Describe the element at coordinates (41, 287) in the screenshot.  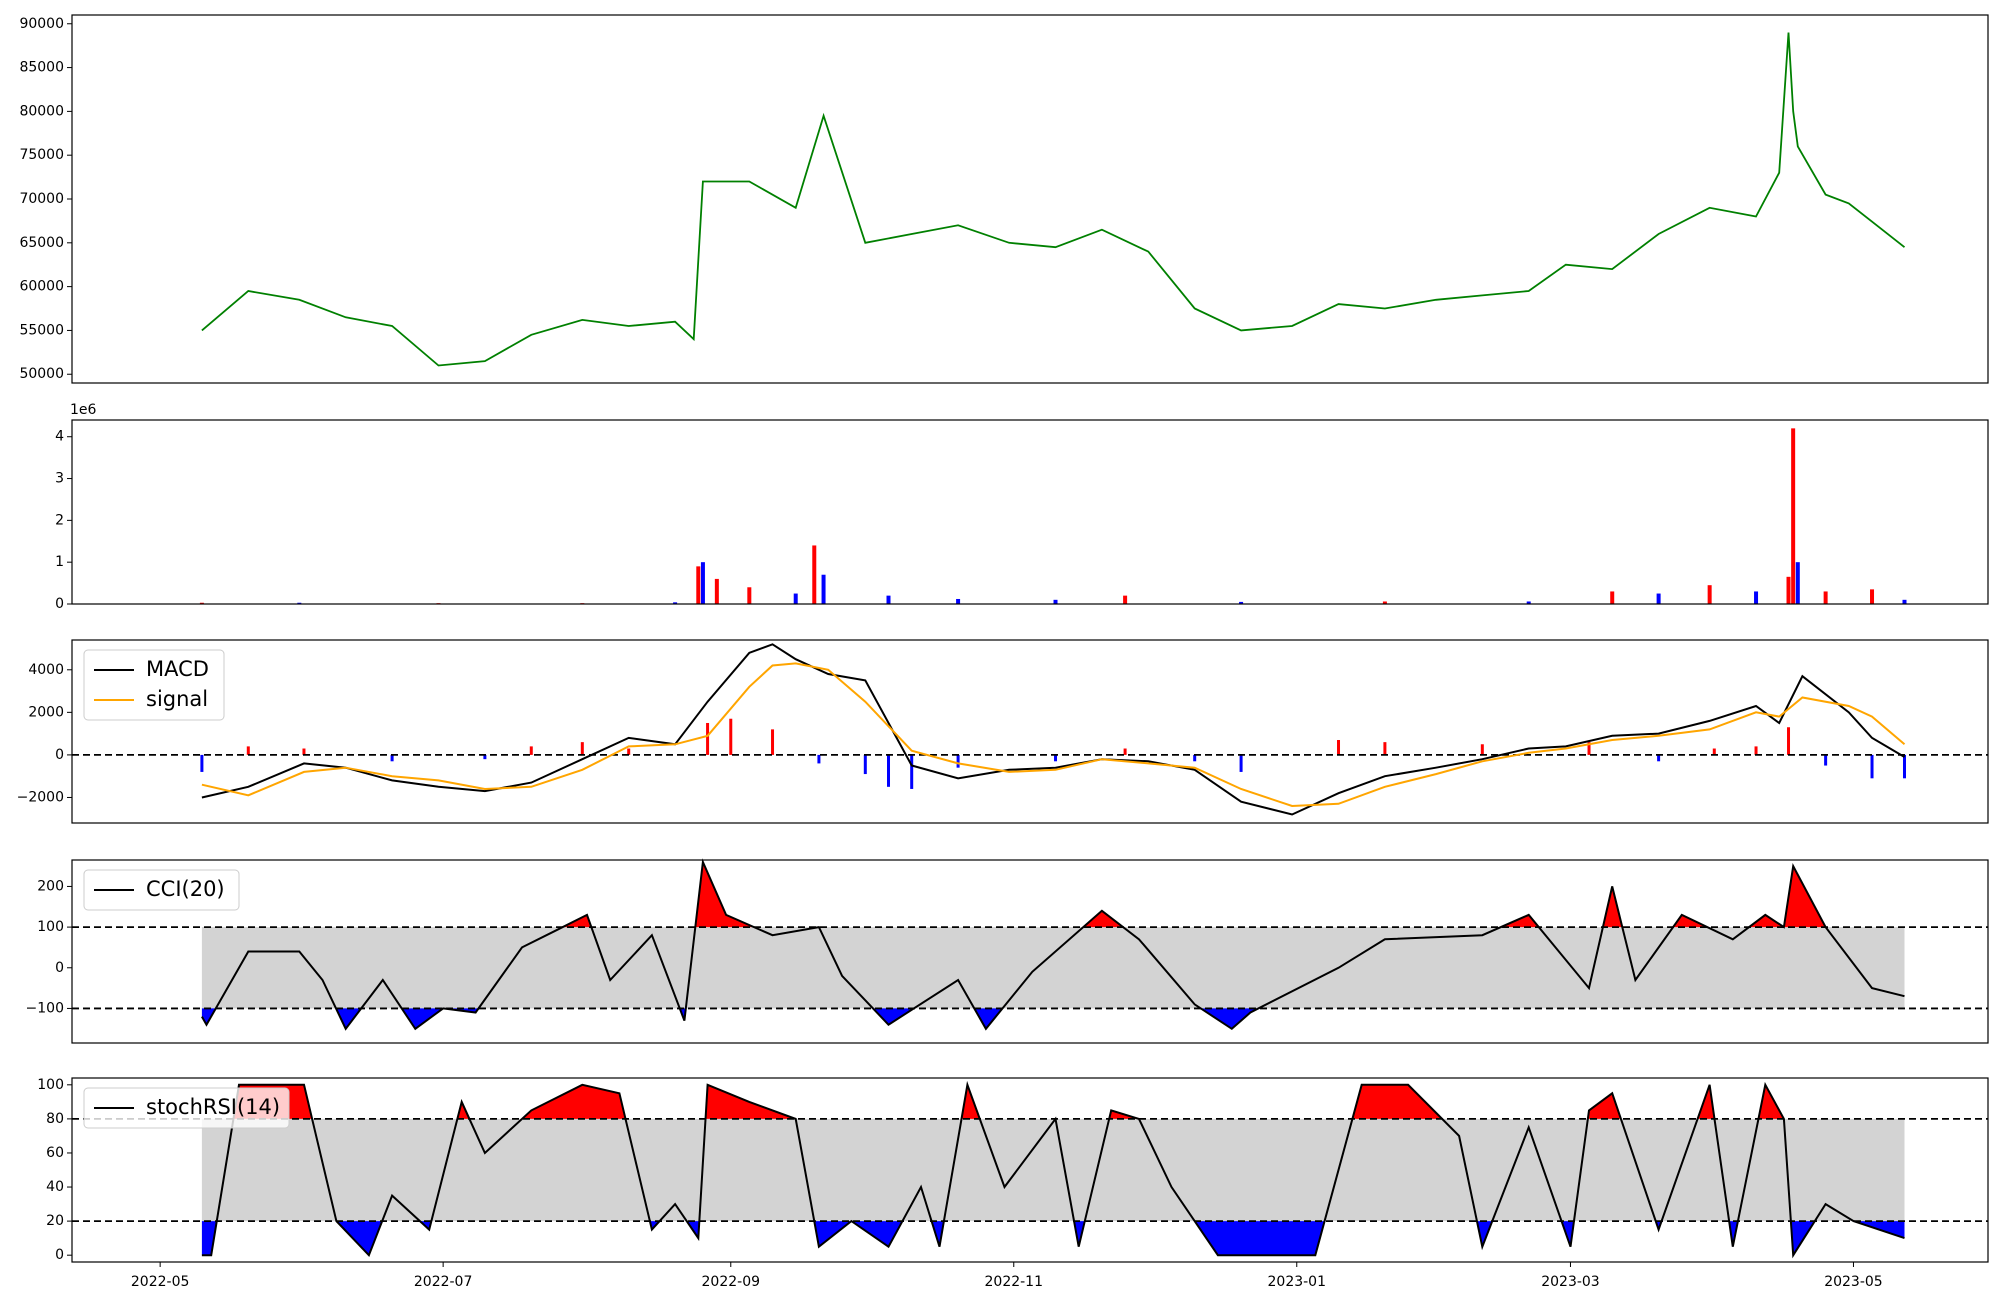
I see `y-tick-label: 60000` at that location.